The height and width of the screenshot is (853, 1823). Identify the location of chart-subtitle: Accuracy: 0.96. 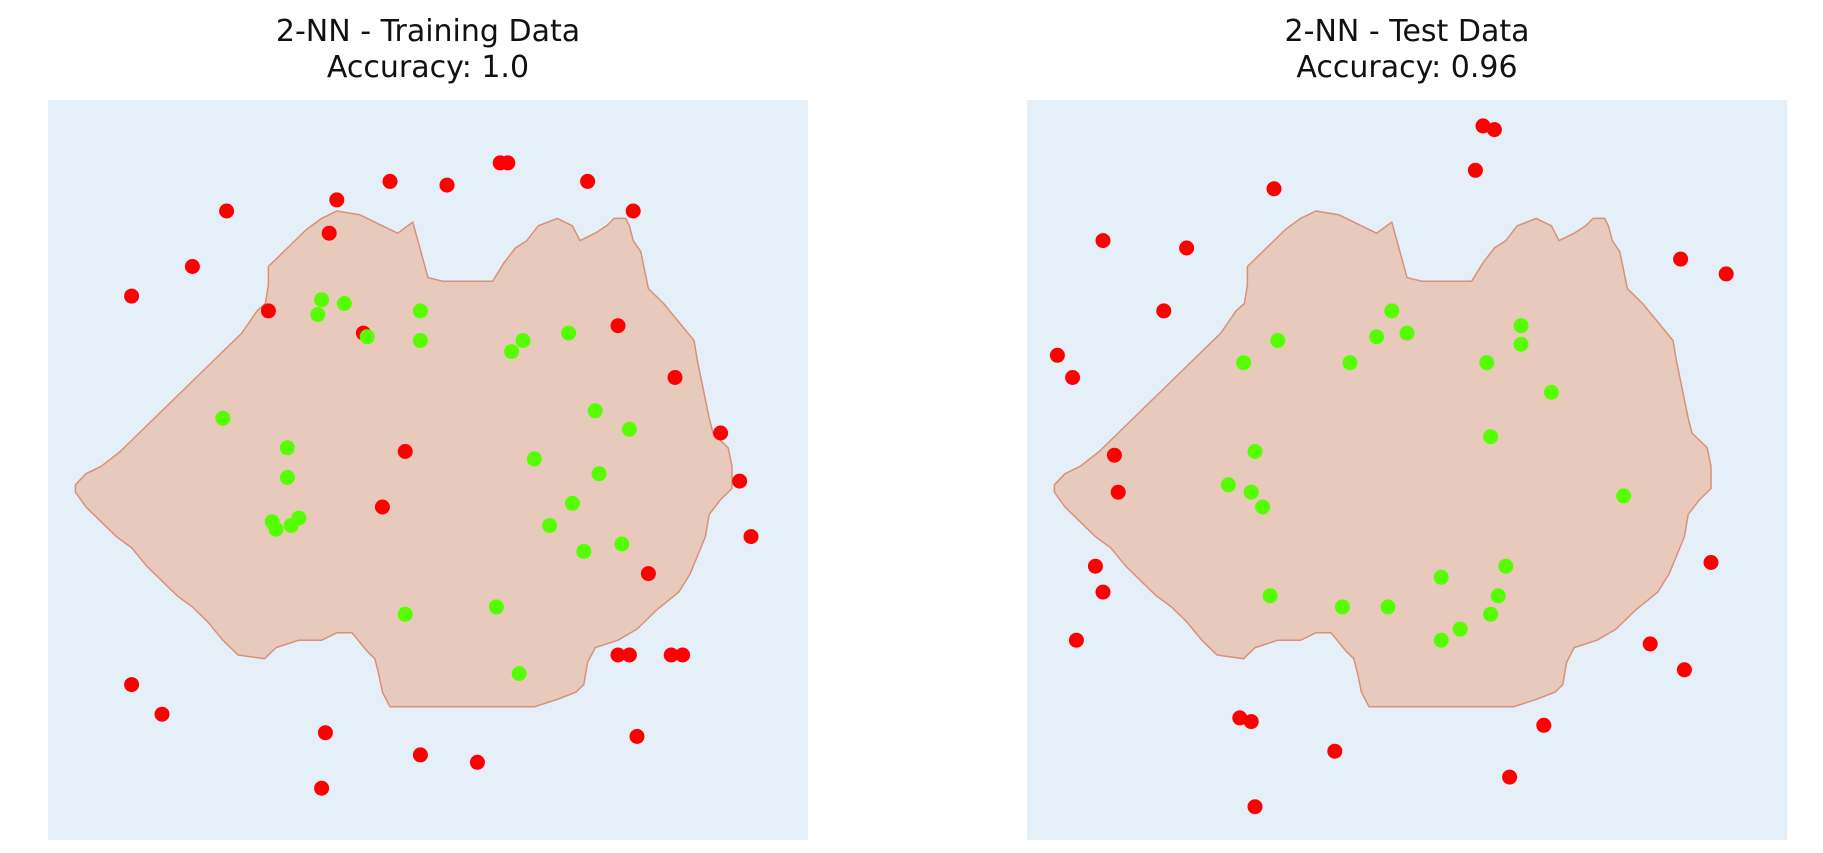
(1407, 67).